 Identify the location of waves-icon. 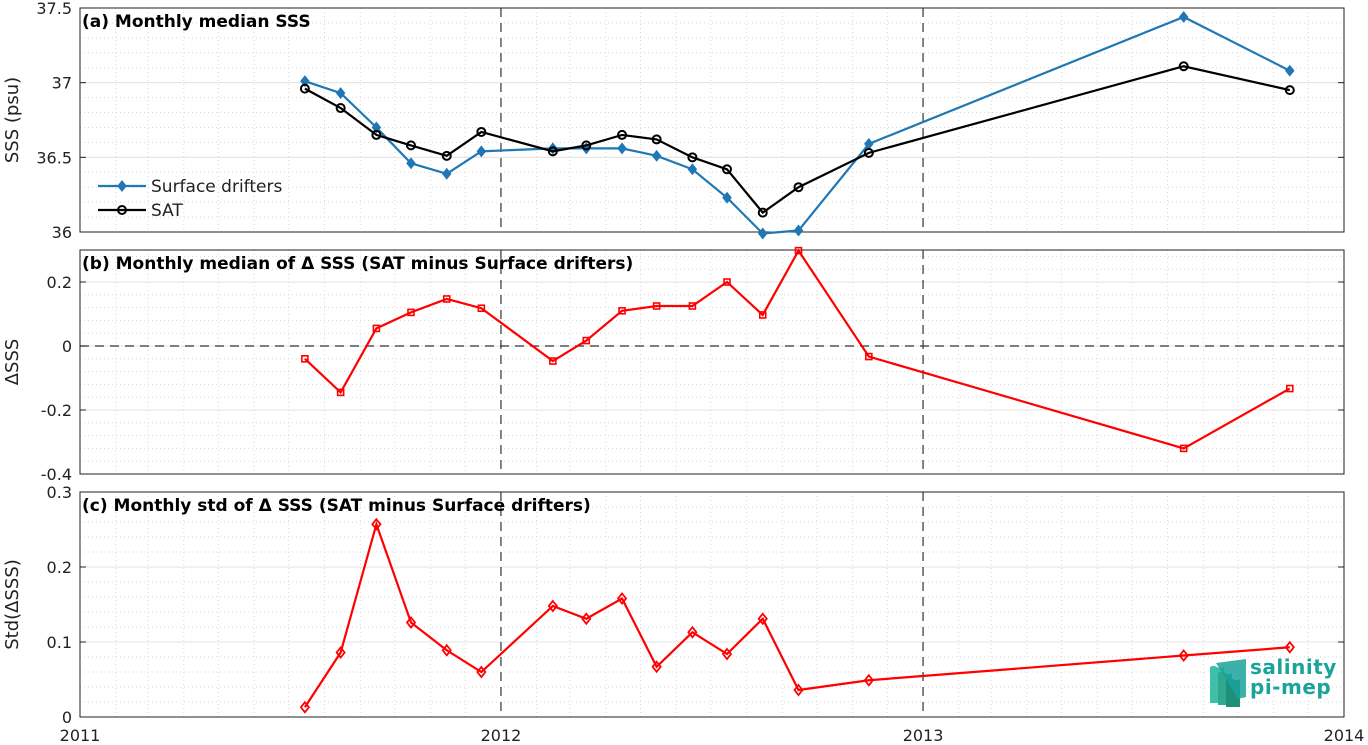
(1228, 683).